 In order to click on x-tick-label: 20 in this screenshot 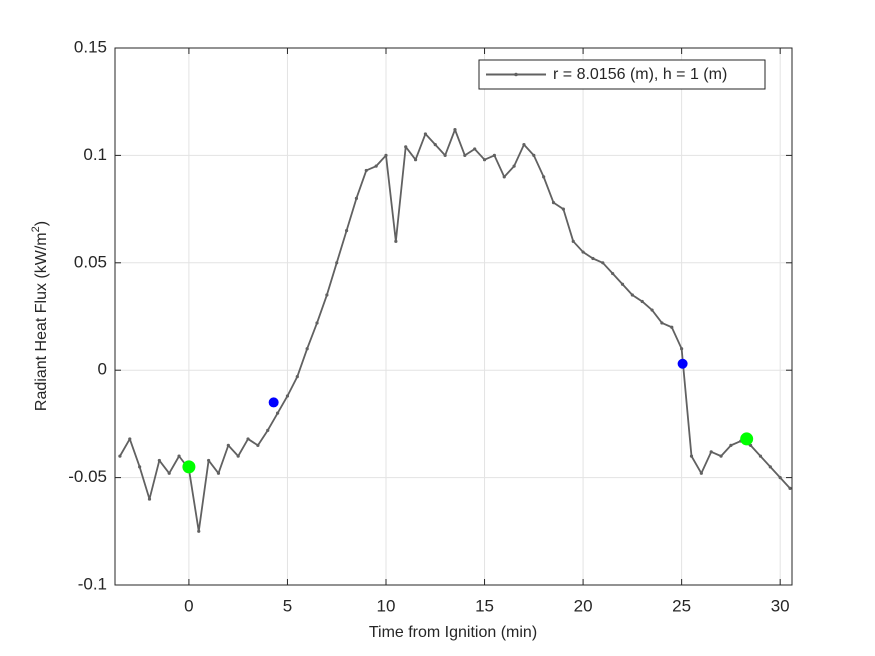, I will do `click(583, 605)`.